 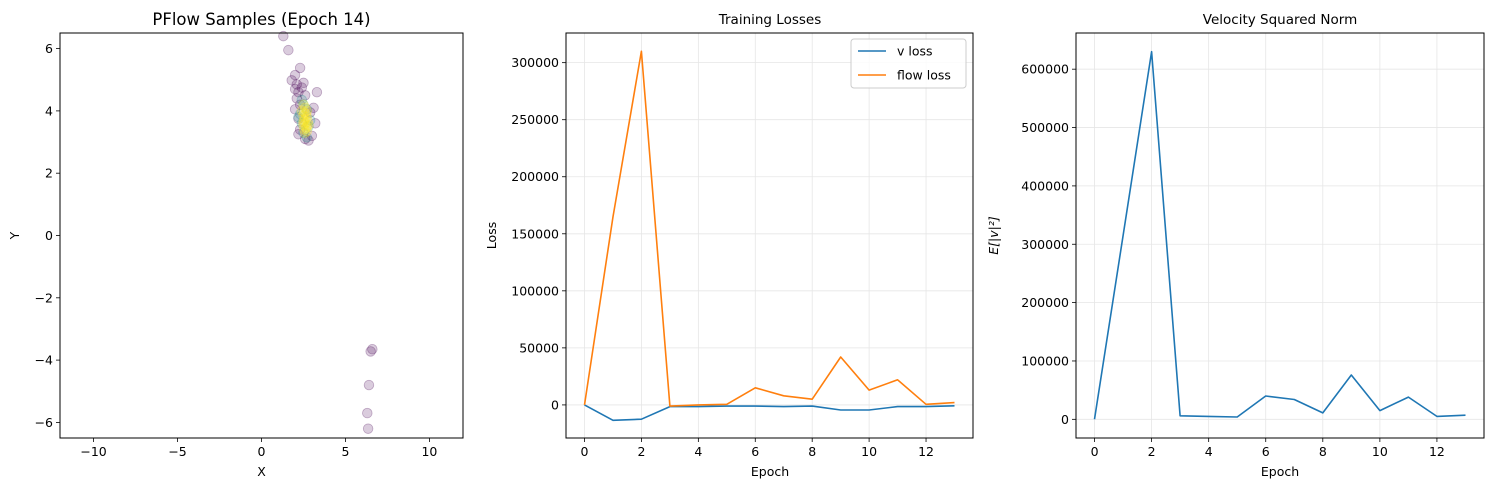 I want to click on scatter-ytick-label: 4, so click(x=49, y=110).